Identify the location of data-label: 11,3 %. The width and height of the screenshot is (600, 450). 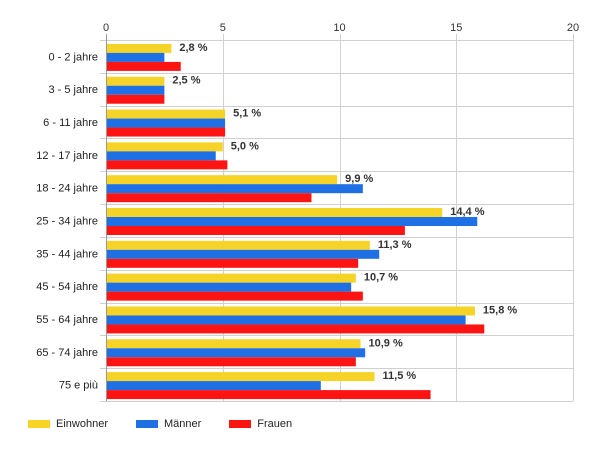
(395, 245).